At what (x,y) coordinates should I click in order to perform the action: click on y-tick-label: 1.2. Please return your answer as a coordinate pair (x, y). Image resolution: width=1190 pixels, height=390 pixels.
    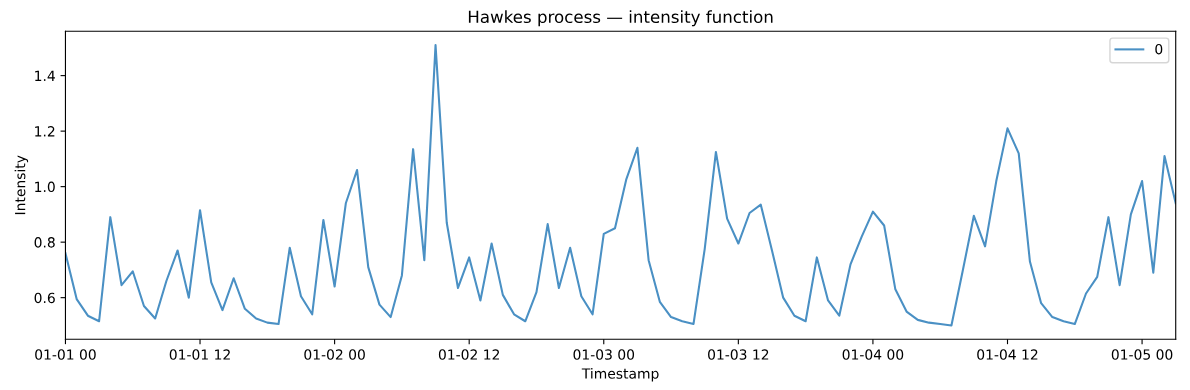
    Looking at the image, I should click on (45, 131).